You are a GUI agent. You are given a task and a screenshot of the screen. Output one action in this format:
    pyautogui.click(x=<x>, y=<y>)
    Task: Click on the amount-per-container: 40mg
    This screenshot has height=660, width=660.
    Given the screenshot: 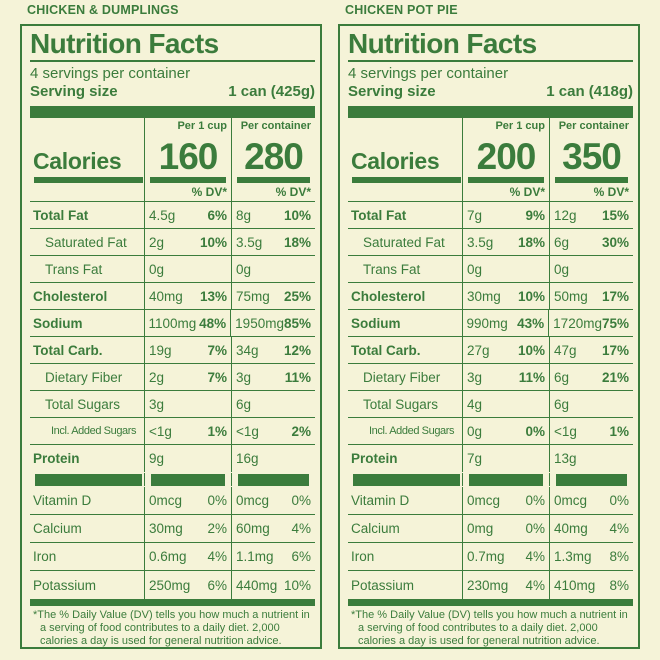 What is the action you would take?
    pyautogui.click(x=571, y=528)
    